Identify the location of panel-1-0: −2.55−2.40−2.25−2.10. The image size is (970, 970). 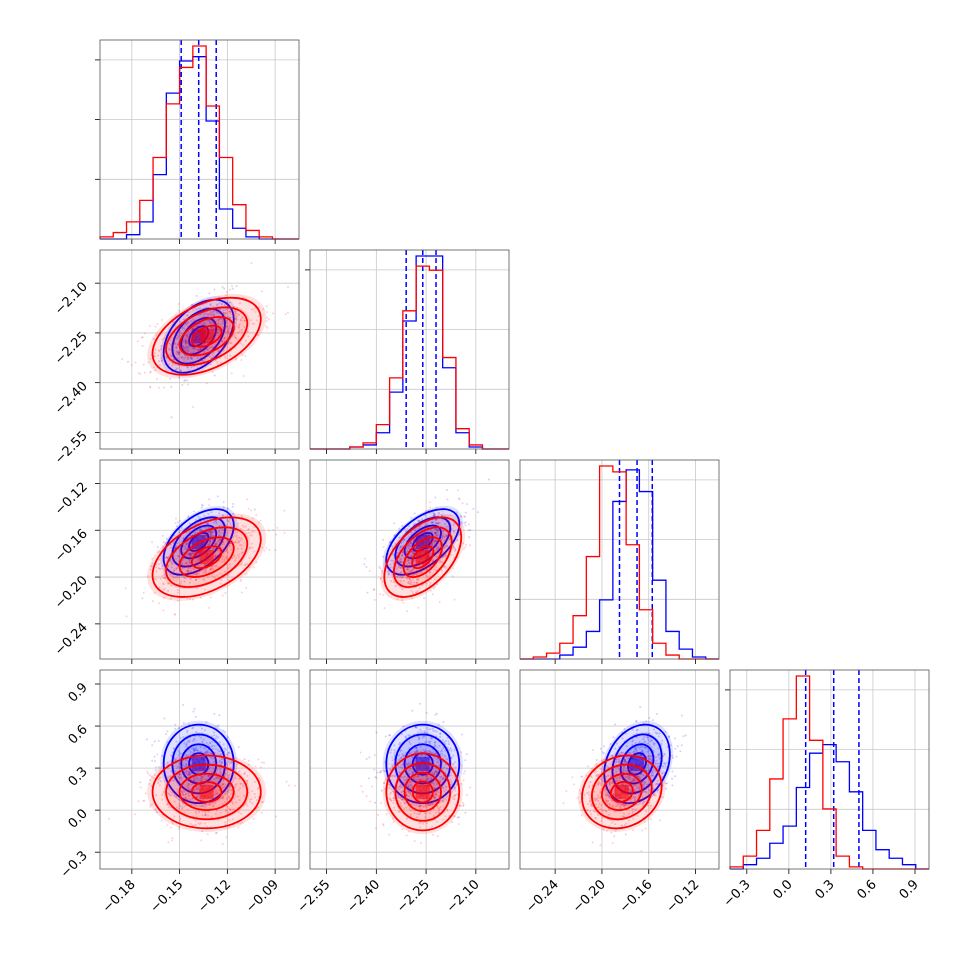
(176, 358).